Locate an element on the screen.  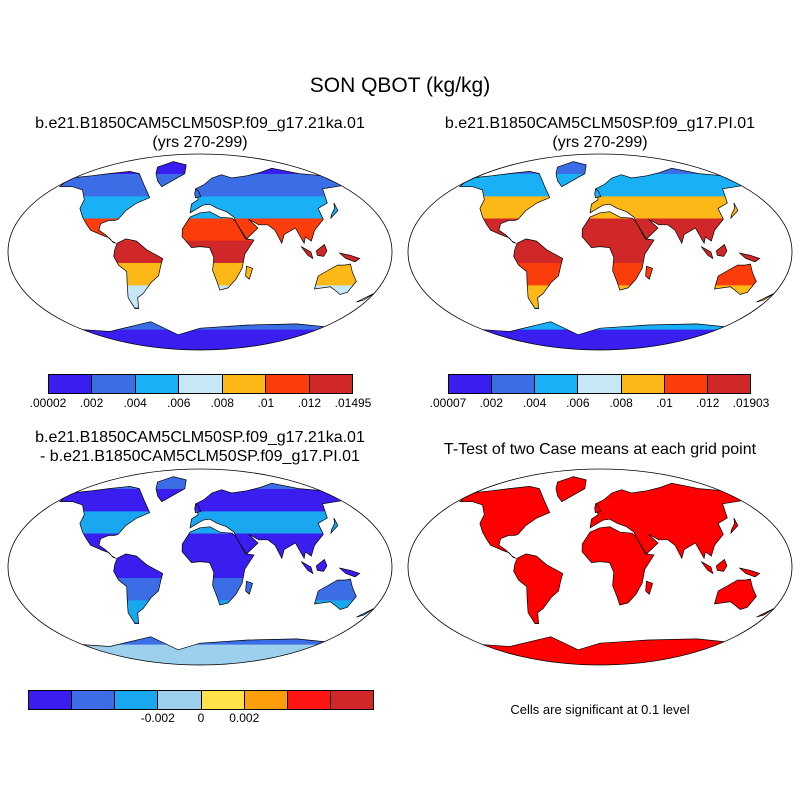
panel-2-years: (yrs 270-299) is located at coordinates (600, 142).